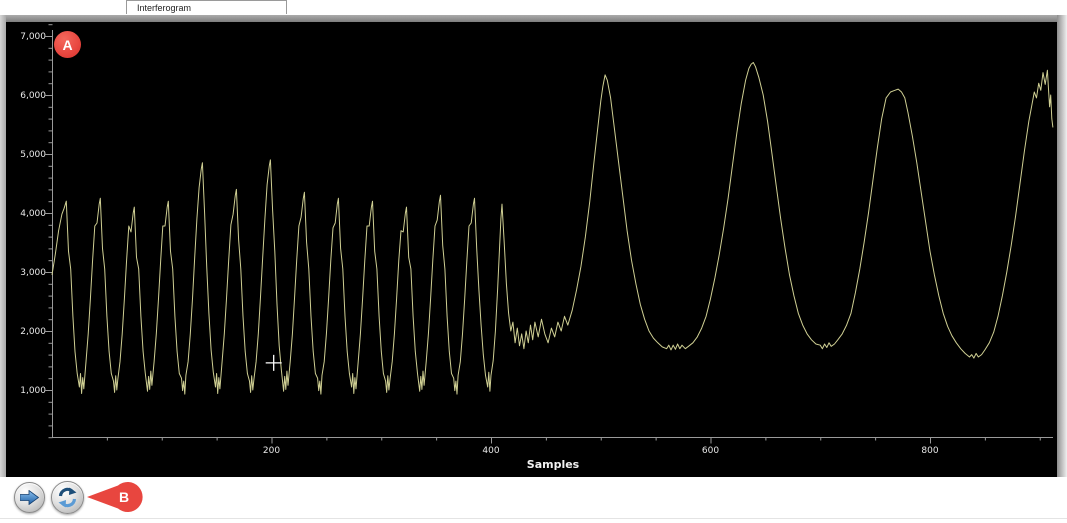 The image size is (1067, 523). What do you see at coordinates (533, 7) in the screenshot?
I see `tab-bar: Interferogram` at bounding box center [533, 7].